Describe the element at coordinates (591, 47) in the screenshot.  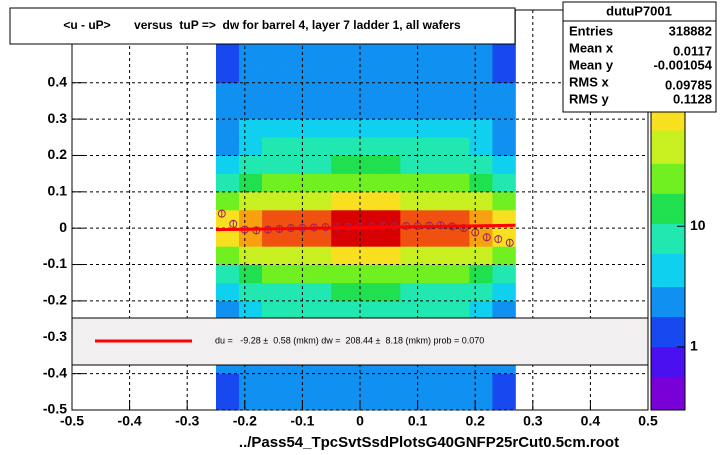
I see `stats-label: Mean x` at that location.